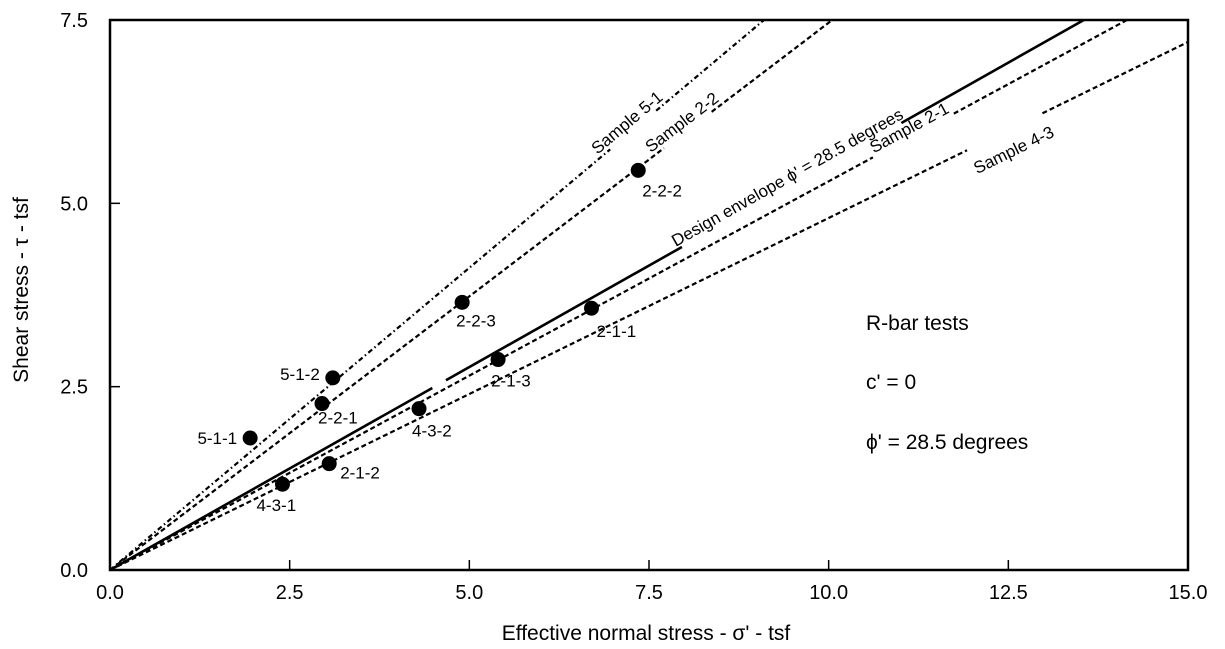  Describe the element at coordinates (469, 593) in the screenshot. I see `x-tick-label: 5.0` at that location.